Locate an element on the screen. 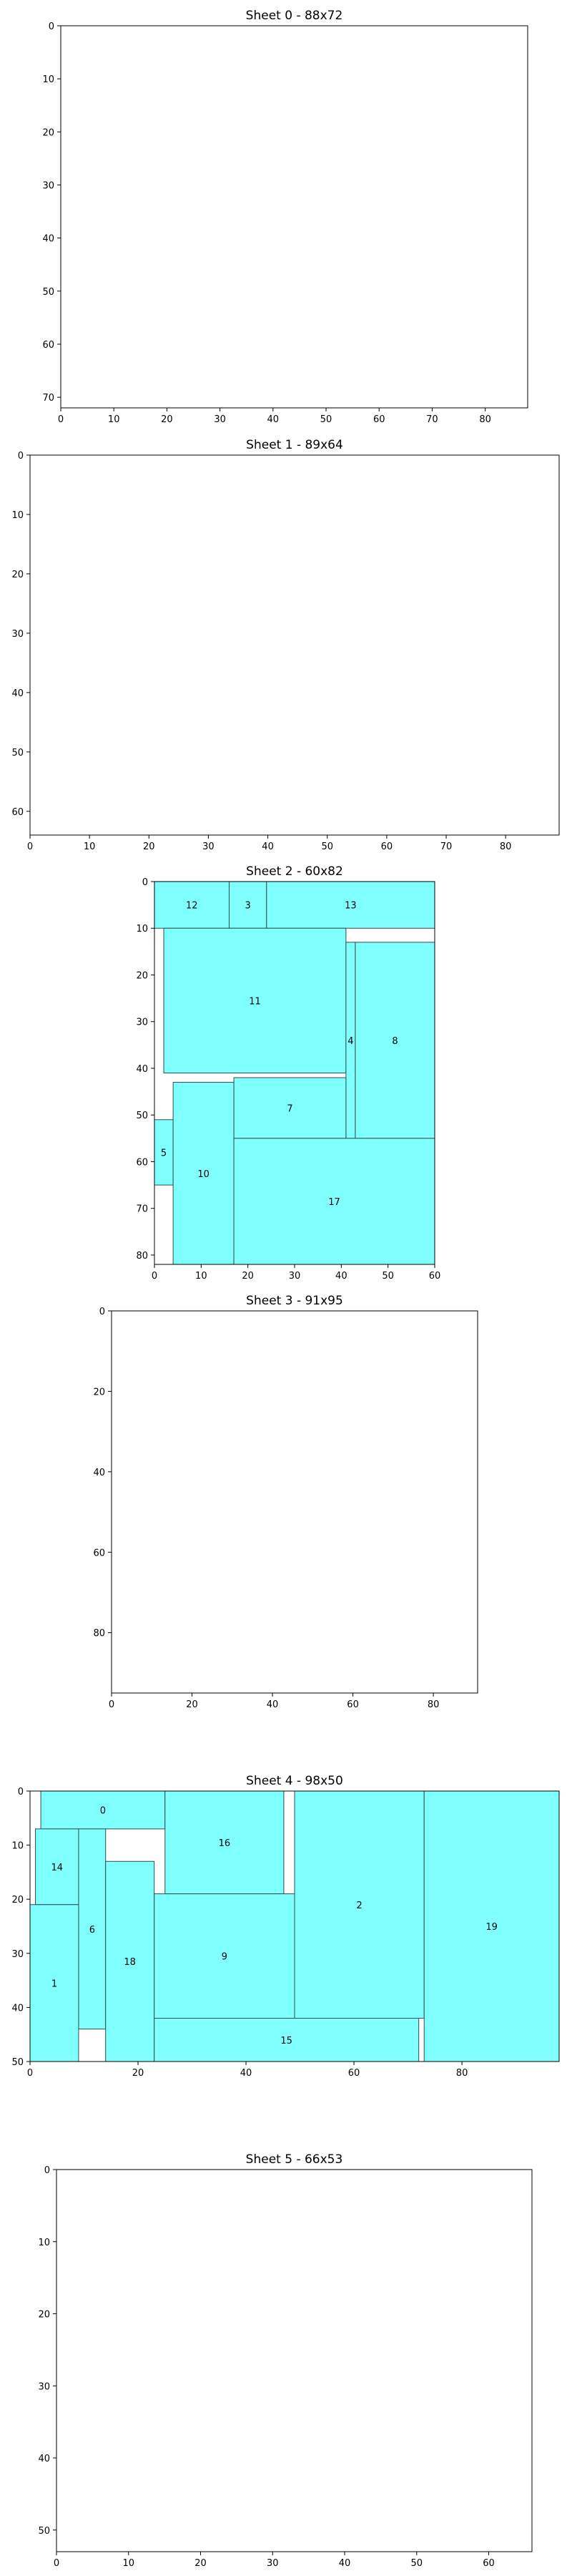  piece-label-1: 1 is located at coordinates (54, 1984).